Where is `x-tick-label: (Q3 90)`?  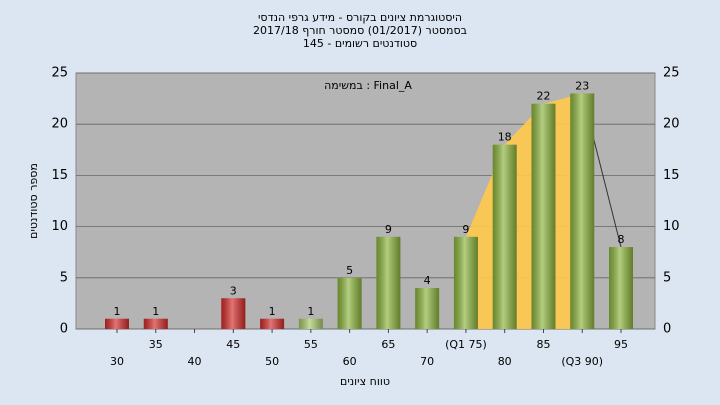
x-tick-label: (Q3 90) is located at coordinates (582, 361).